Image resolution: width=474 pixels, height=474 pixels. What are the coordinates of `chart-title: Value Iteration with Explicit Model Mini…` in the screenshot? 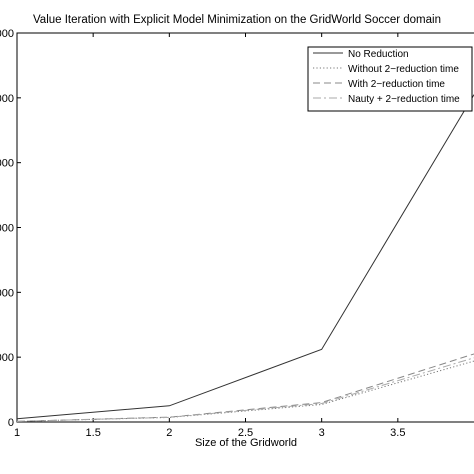 It's located at (237, 20).